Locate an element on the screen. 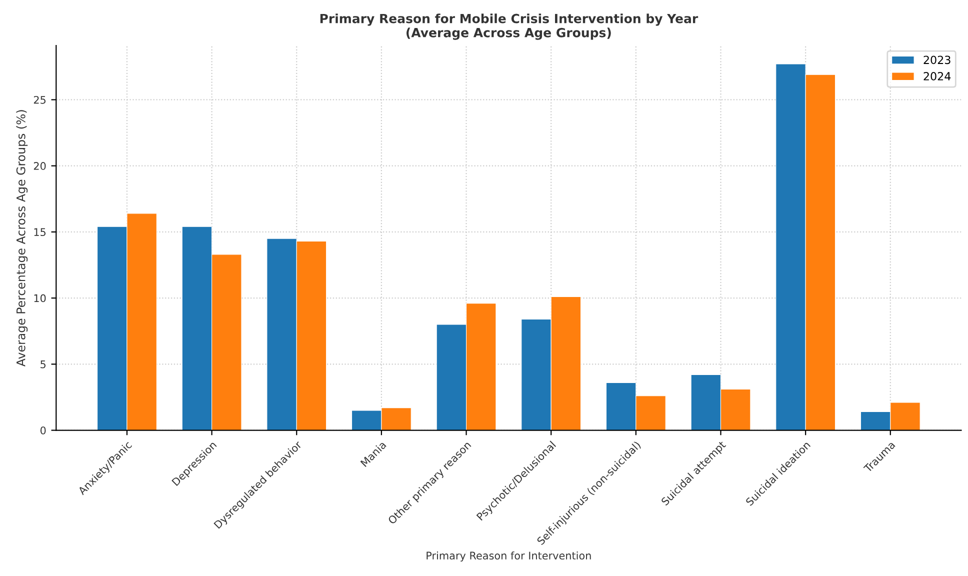 This screenshot has width=968, height=576. y-tick-label: 20 is located at coordinates (40, 166).